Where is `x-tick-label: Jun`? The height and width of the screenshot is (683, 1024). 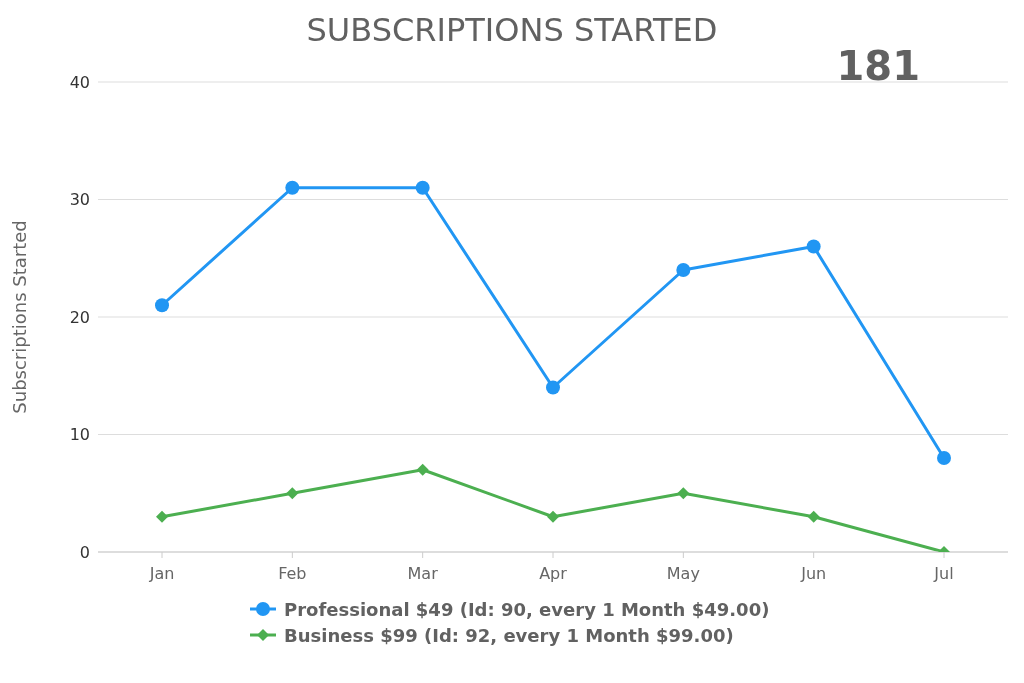 x-tick-label: Jun is located at coordinates (813, 574).